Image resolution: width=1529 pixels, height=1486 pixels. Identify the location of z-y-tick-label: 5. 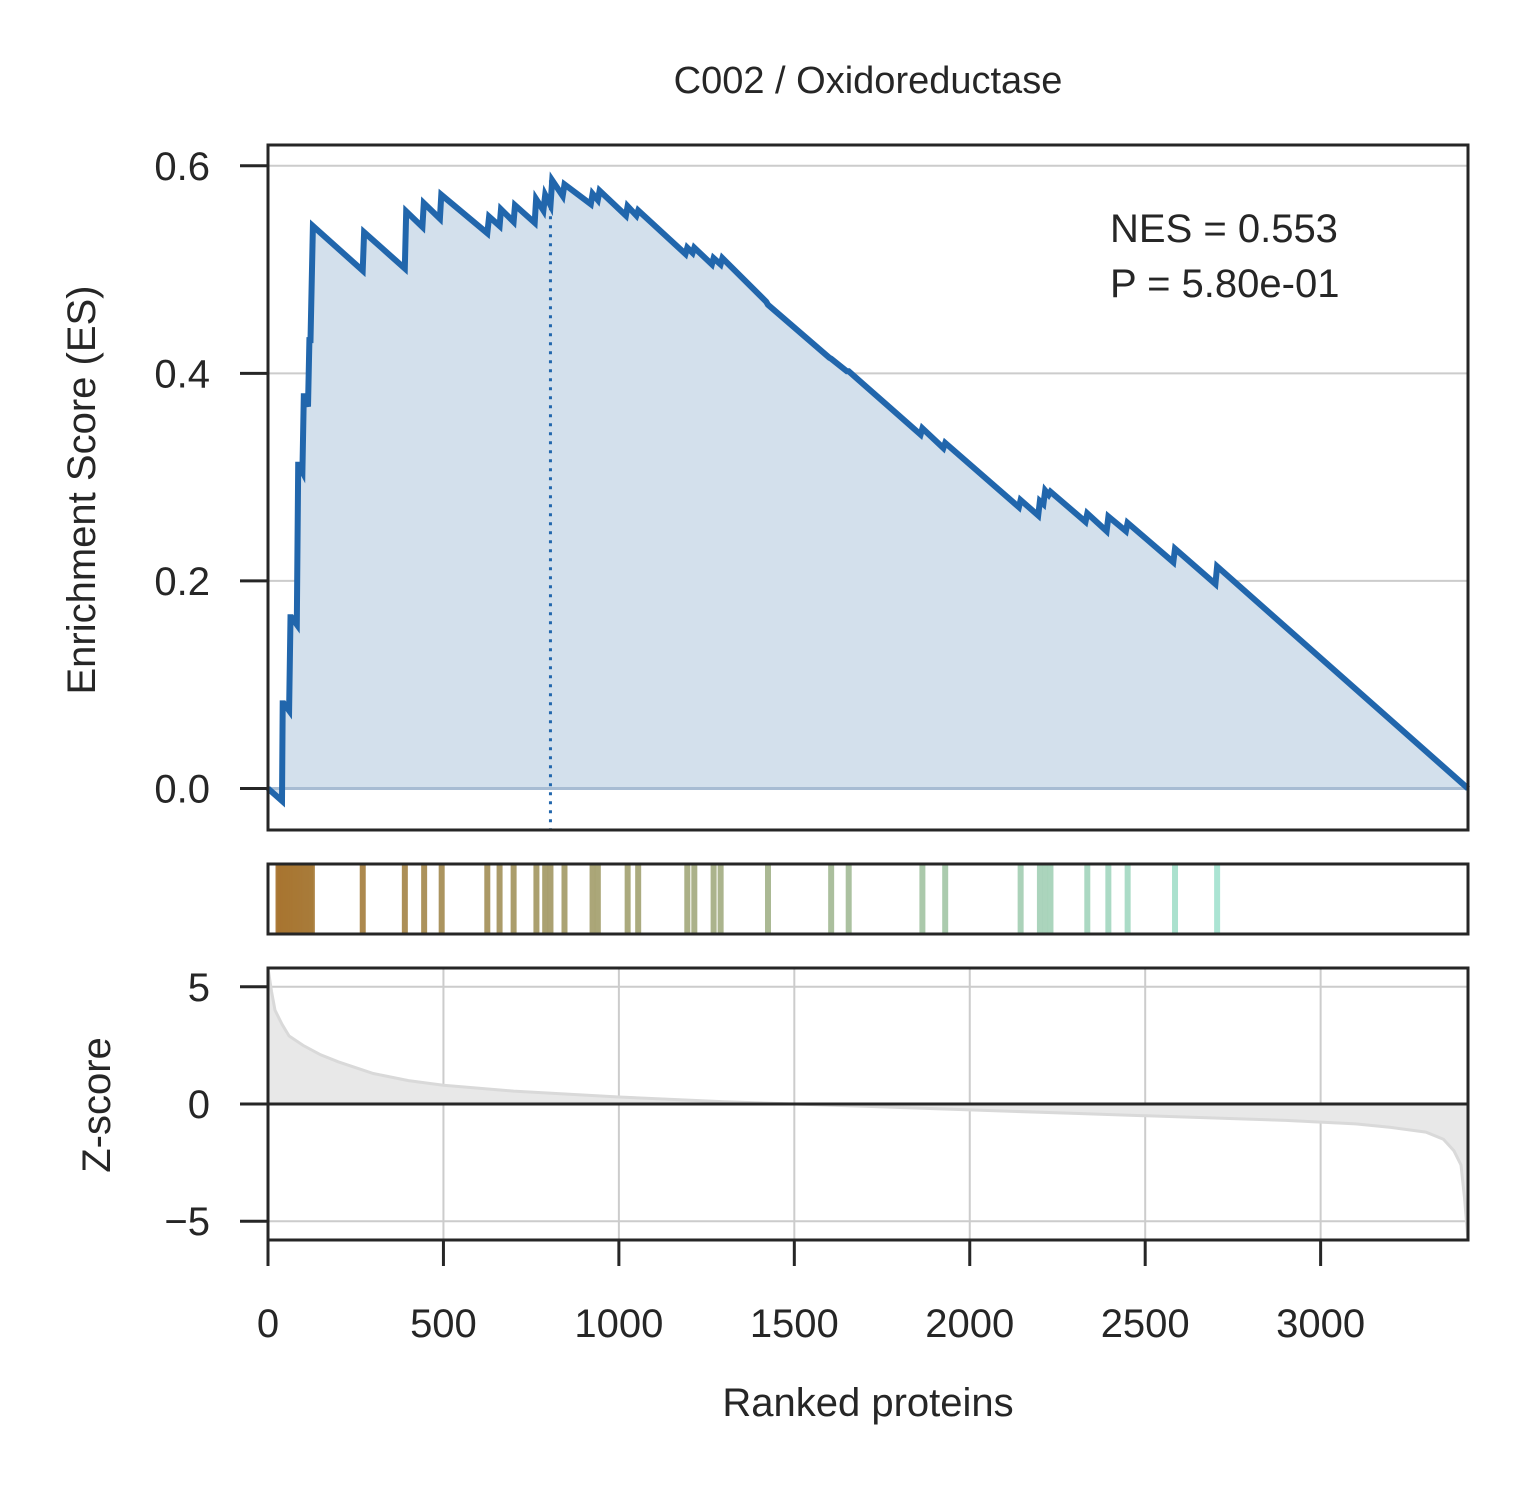
(199, 988).